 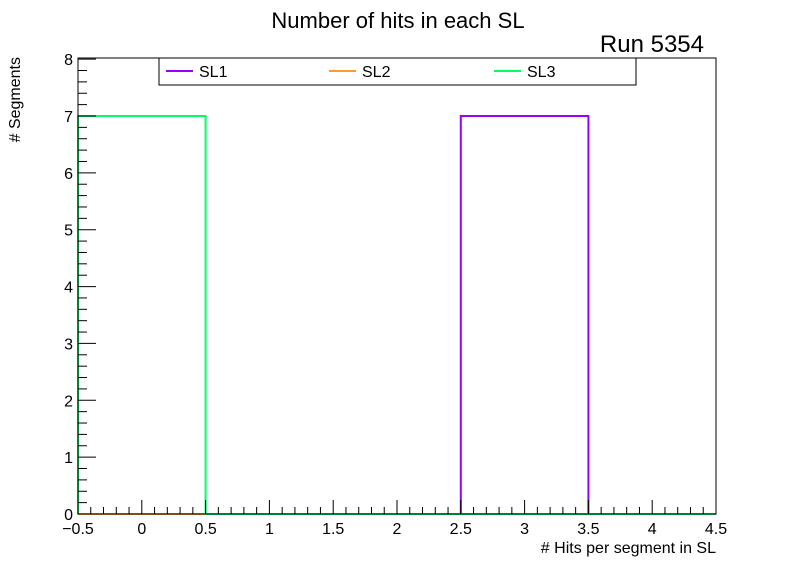 What do you see at coordinates (68, 231) in the screenshot?
I see `y-tick-label: 5` at bounding box center [68, 231].